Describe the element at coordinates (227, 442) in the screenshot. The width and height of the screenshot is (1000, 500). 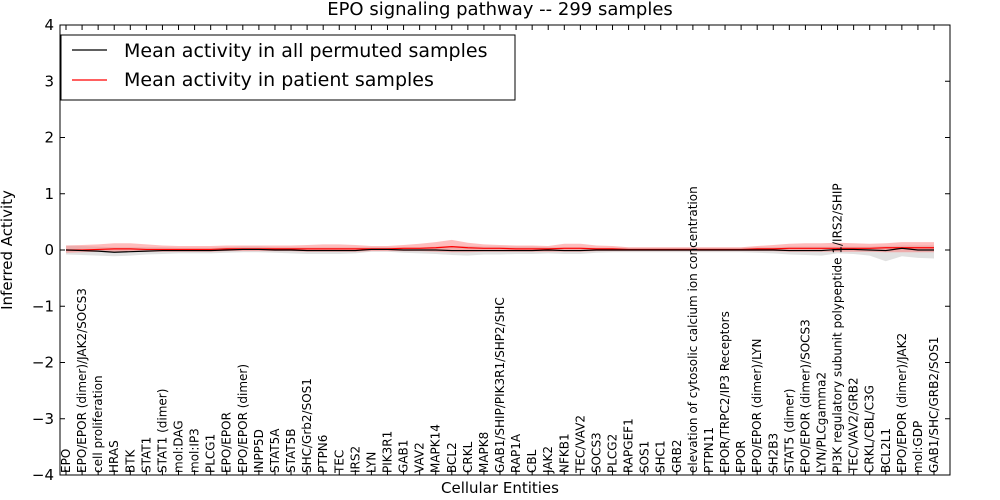
I see `xtick-label: EPO/EPOR` at that location.